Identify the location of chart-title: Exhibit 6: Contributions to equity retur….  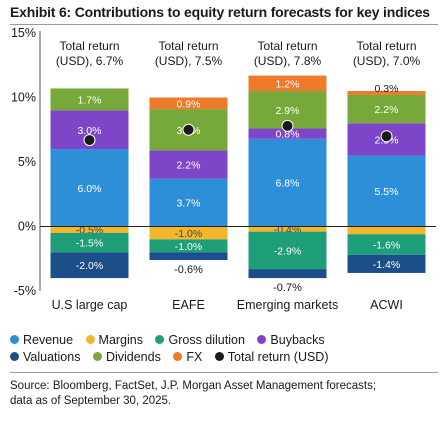
(220, 12).